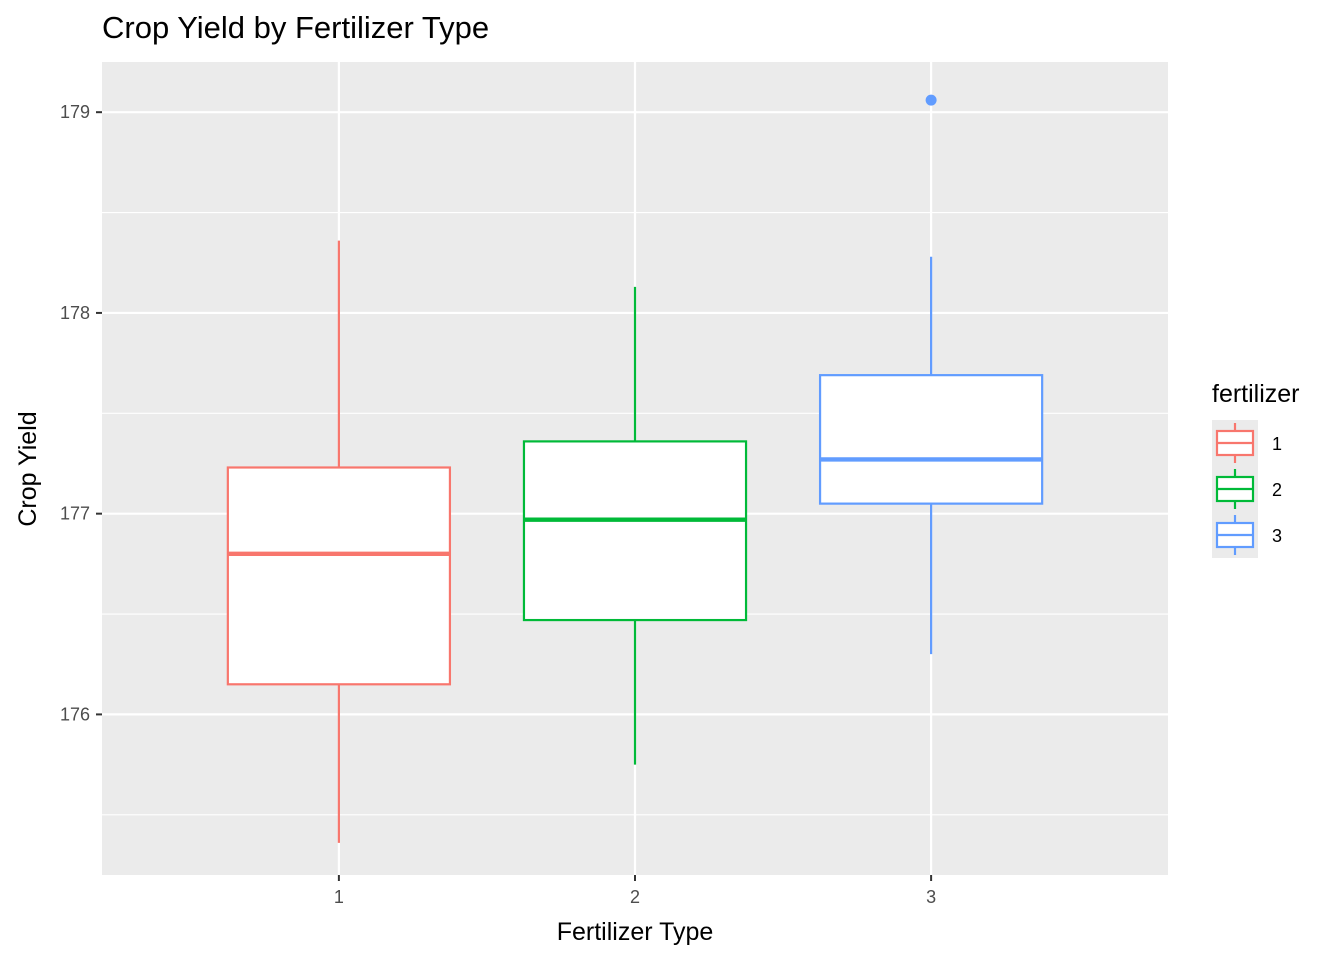 Image resolution: width=1344 pixels, height=960 pixels. I want to click on legend-label: 2, so click(1277, 490).